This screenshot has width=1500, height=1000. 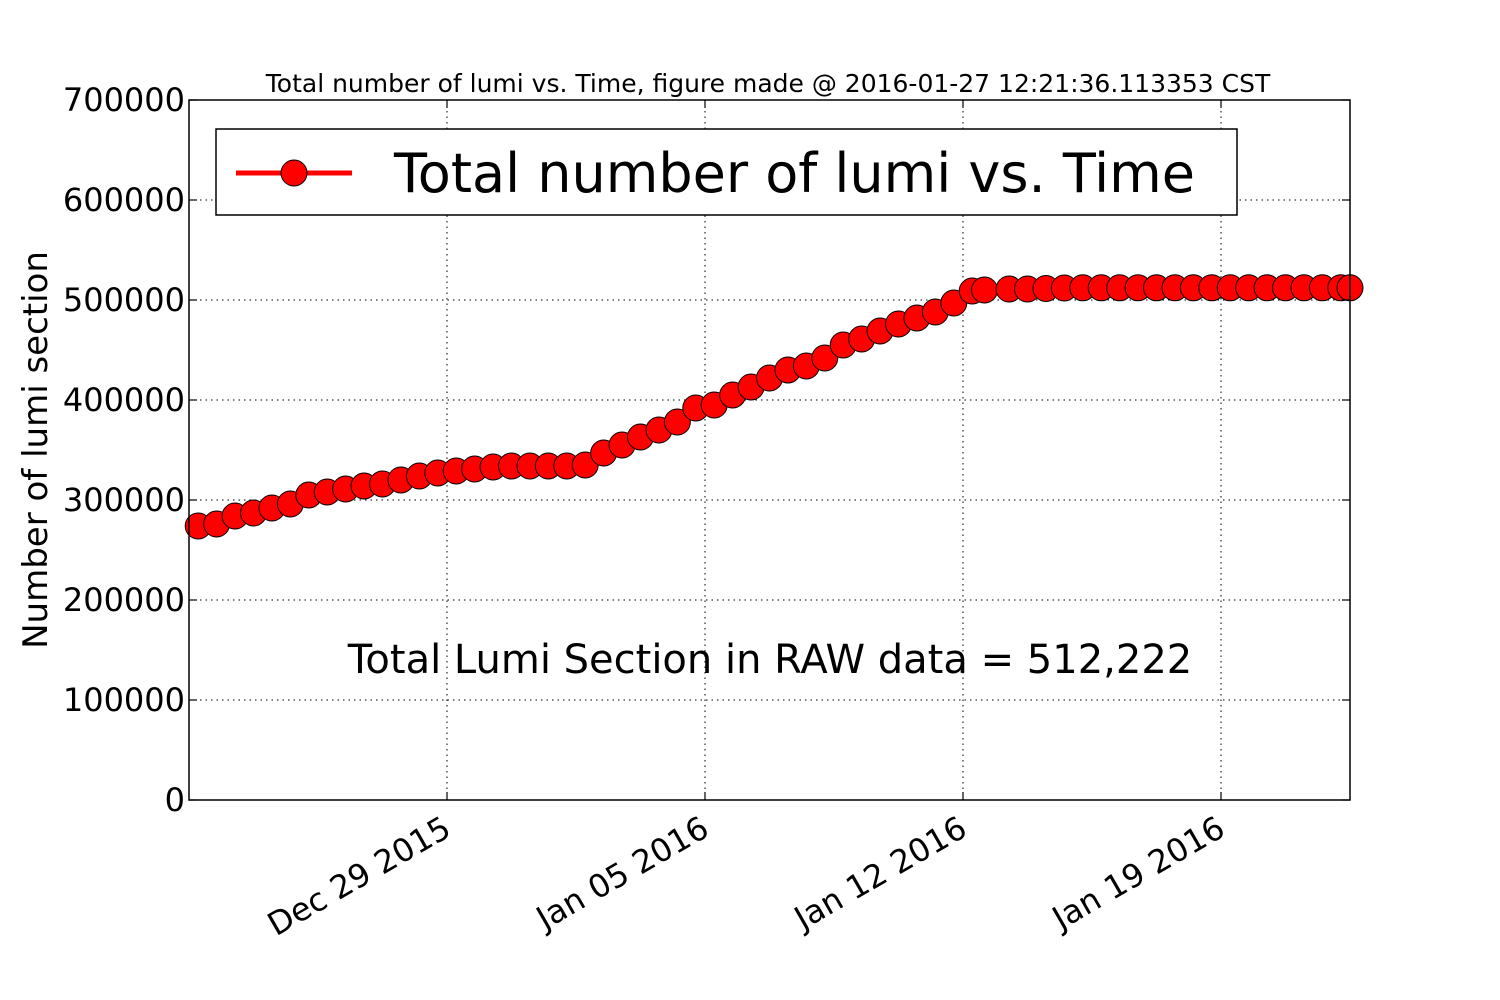 I want to click on y-tick-label: 300000, so click(x=124, y=500).